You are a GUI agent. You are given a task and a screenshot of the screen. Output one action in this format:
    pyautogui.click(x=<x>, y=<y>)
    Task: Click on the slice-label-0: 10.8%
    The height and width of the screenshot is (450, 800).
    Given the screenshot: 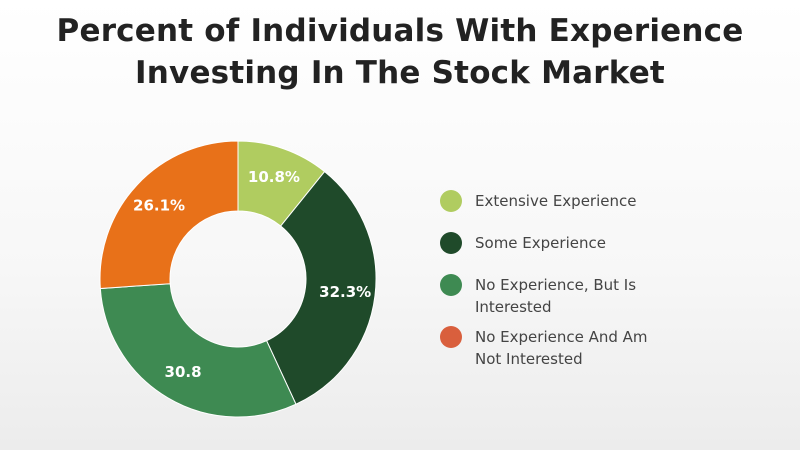 What is the action you would take?
    pyautogui.click(x=274, y=177)
    